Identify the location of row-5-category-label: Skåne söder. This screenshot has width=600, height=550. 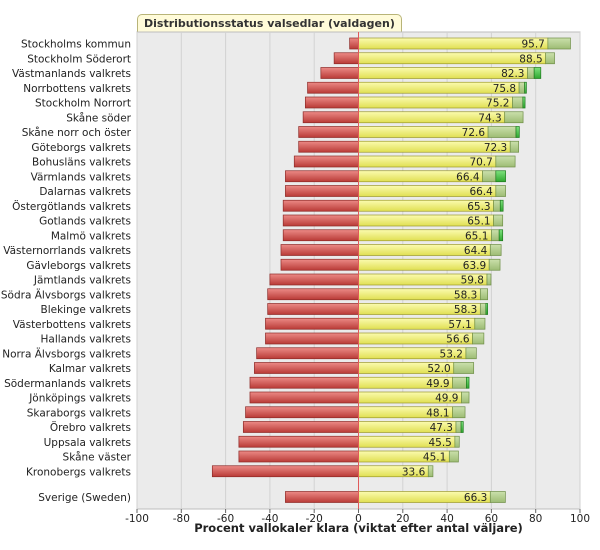
(98, 117).